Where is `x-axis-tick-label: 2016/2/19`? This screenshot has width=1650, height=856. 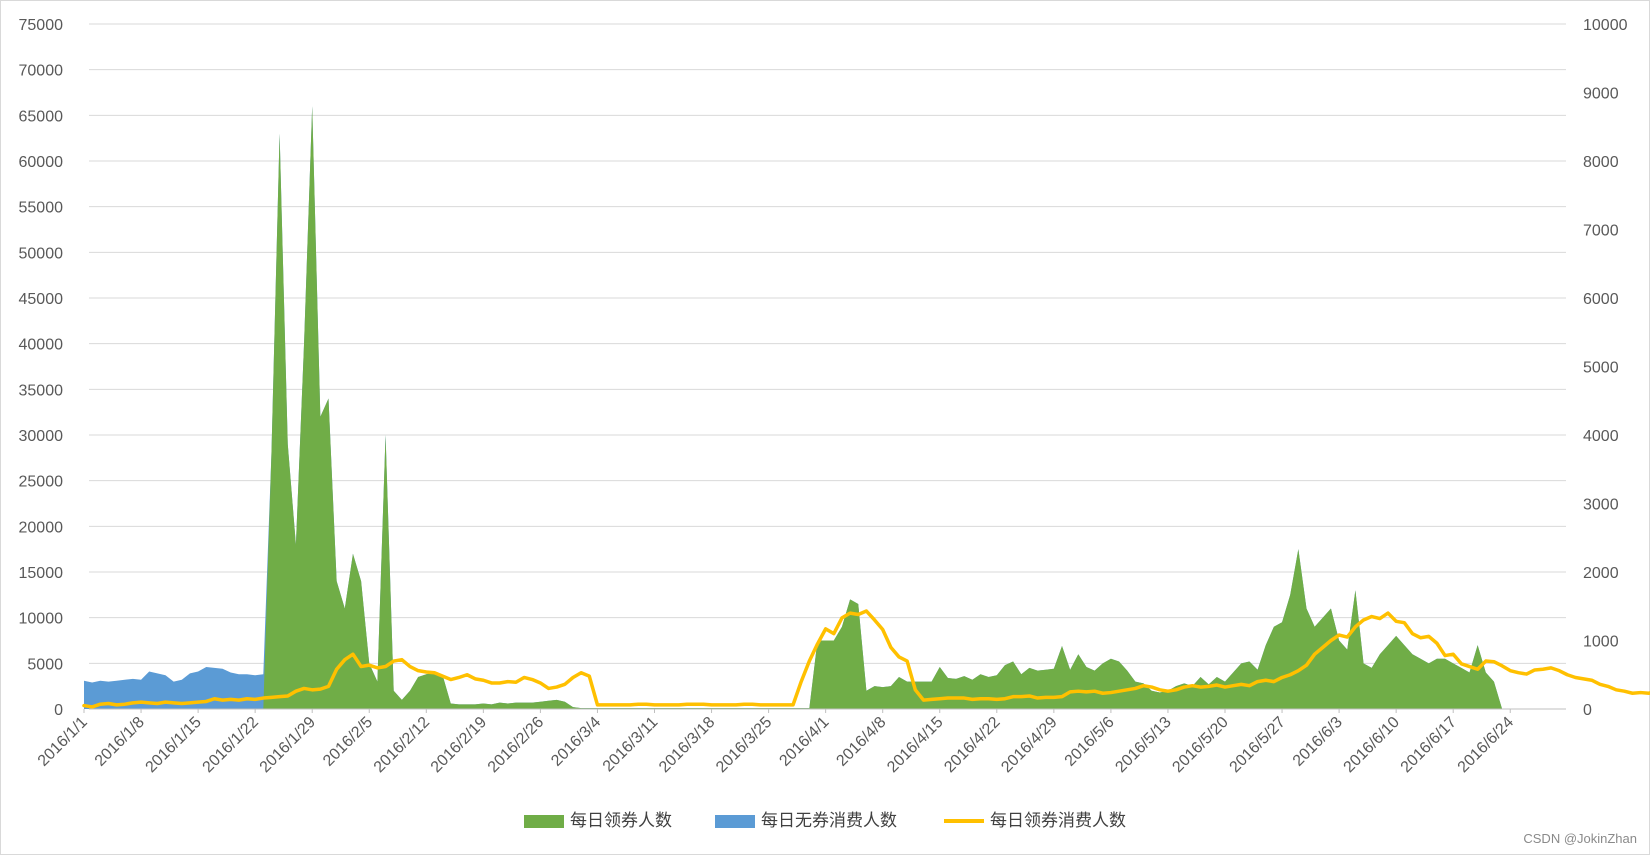
x-axis-tick-label: 2016/2/19 is located at coordinates (459, 745).